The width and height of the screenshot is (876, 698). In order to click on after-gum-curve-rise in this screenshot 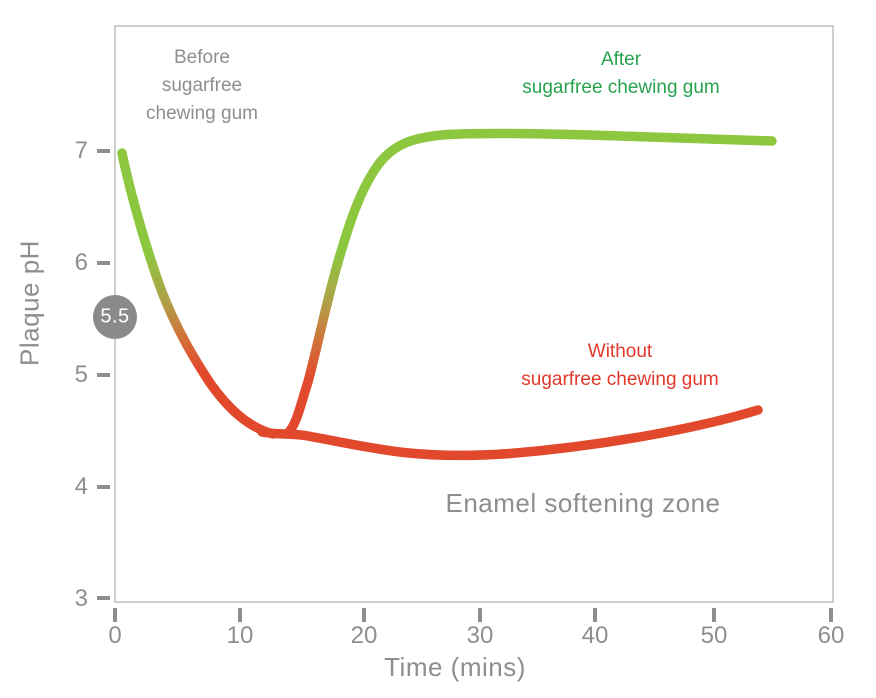, I will do `click(368, 283)`.